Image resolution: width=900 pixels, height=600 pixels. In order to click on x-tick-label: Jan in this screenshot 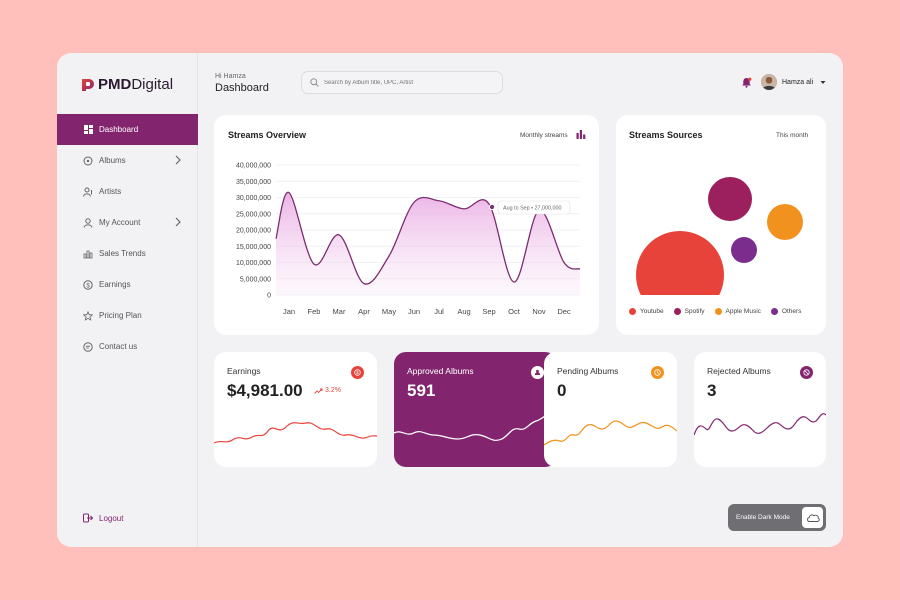, I will do `click(289, 311)`.